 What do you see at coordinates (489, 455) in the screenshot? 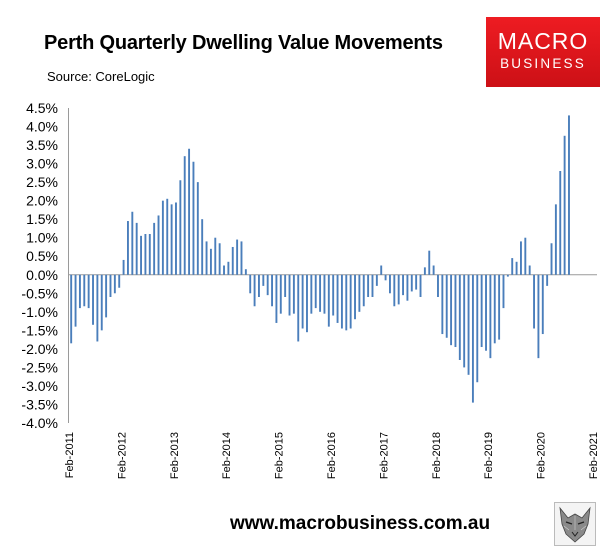
I see `x-tick-label: Feb-2019` at bounding box center [489, 455].